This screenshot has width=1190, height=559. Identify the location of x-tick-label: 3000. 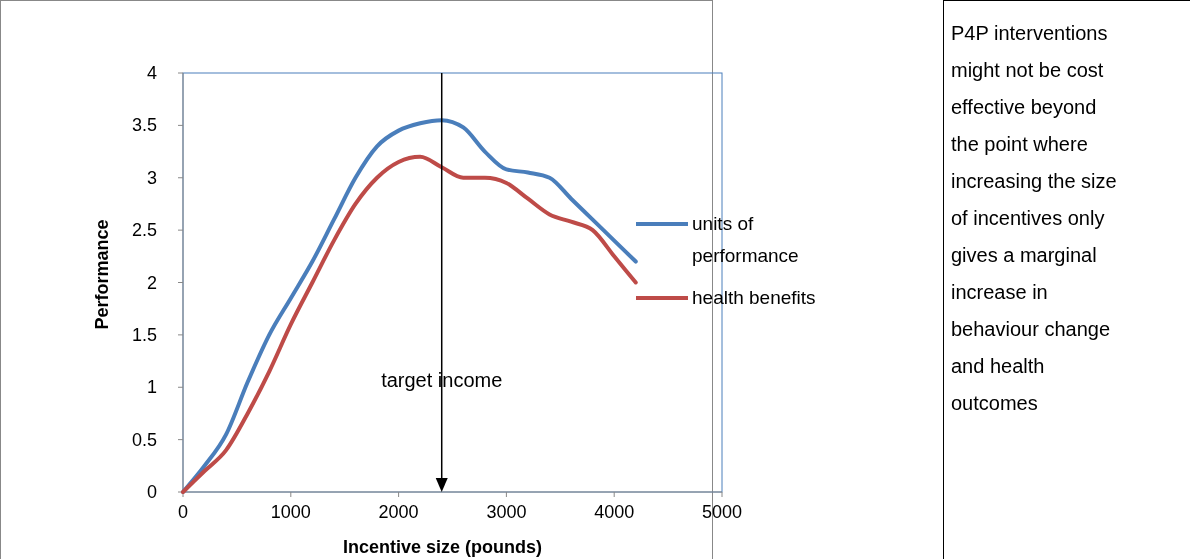
(506, 512).